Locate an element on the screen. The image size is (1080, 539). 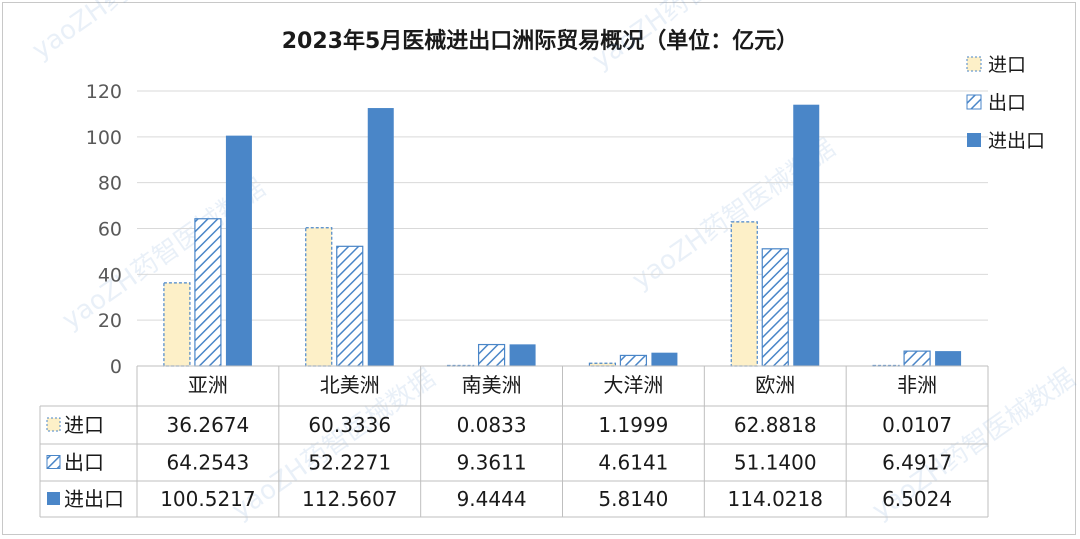
table-row-header-export: 出口 is located at coordinates (84, 463).